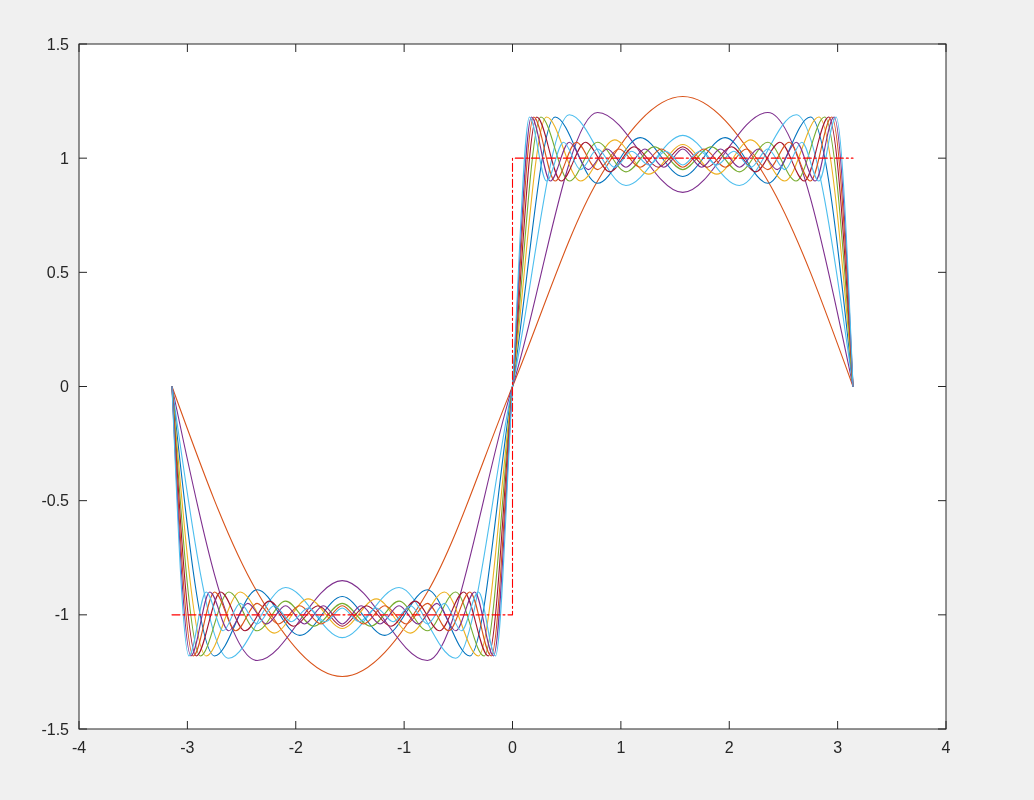 Image resolution: width=1034 pixels, height=800 pixels. What do you see at coordinates (58, 272) in the screenshot?
I see `y-tick-label: 0.5` at bounding box center [58, 272].